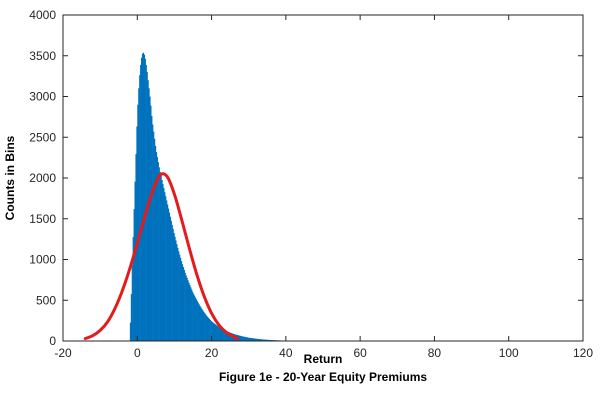 Image resolution: width=600 pixels, height=404 pixels. I want to click on x-tick-label-3: 40, so click(286, 353).